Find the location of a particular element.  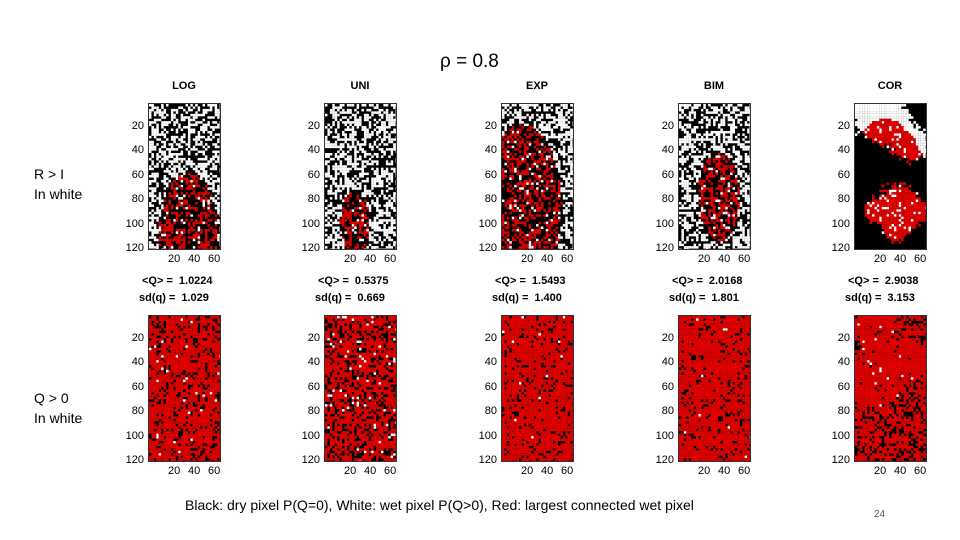

stat-sd-value: 1.400 is located at coordinates (548, 298).